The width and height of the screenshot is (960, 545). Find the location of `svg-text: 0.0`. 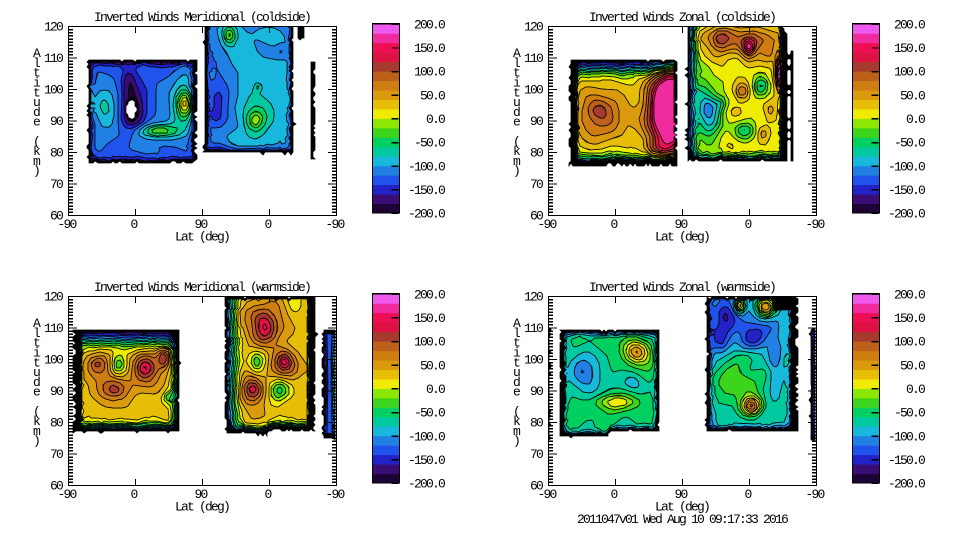

svg-text: 0.0 is located at coordinates (915, 389).